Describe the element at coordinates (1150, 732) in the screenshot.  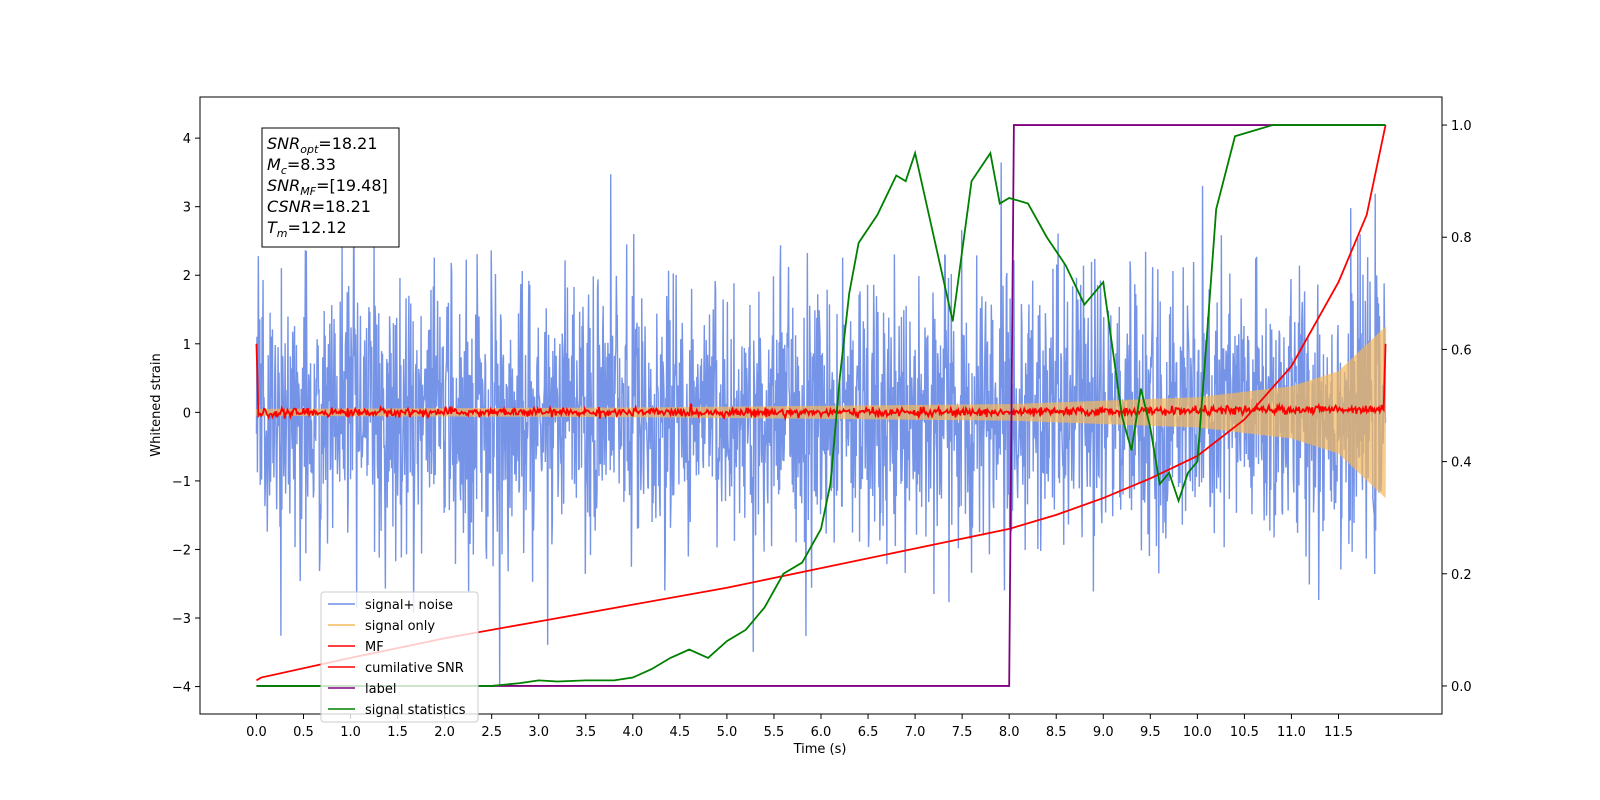
I see `x-tick-label: 9.5` at that location.